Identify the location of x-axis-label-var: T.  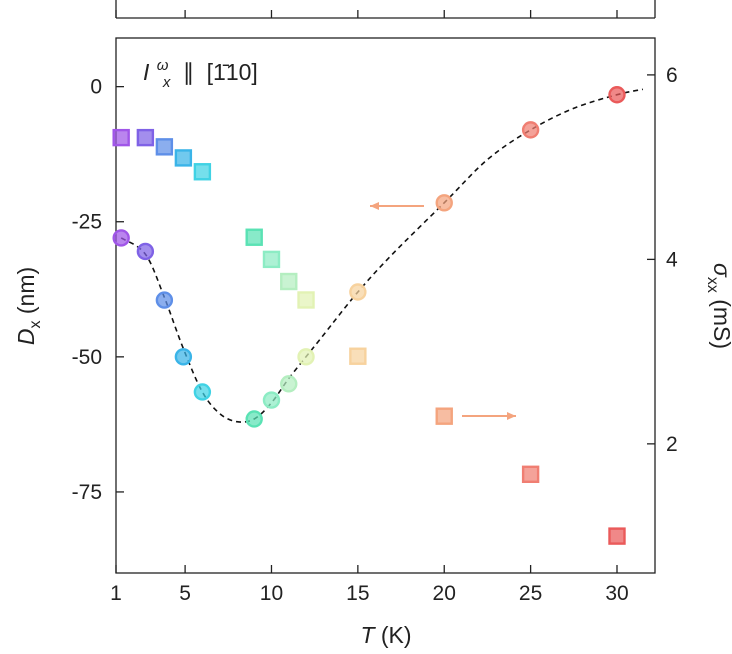
(368, 635).